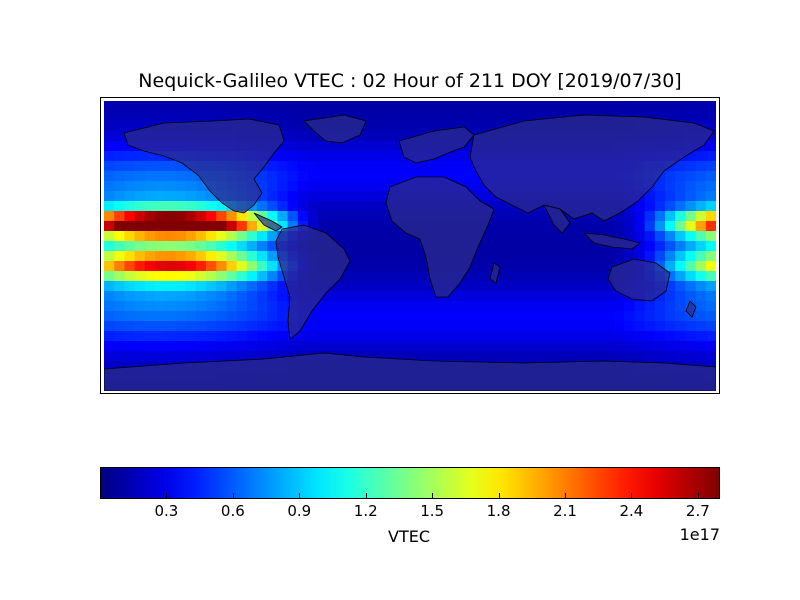 This screenshot has width=800, height=600. What do you see at coordinates (631, 511) in the screenshot?
I see `colorbar-tick-label: 2.4` at bounding box center [631, 511].